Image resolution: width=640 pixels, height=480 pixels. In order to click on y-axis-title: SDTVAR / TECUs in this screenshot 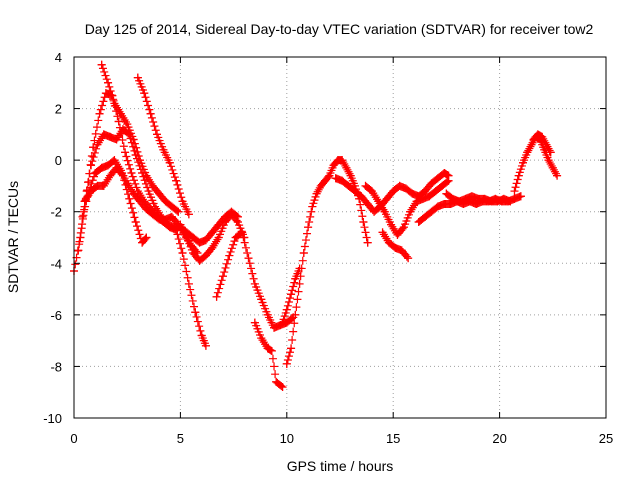, I will do `click(13, 237)`.